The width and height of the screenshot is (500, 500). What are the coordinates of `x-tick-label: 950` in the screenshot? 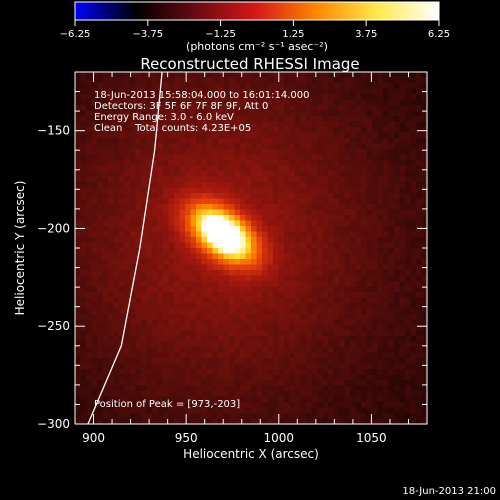 It's located at (186, 438).